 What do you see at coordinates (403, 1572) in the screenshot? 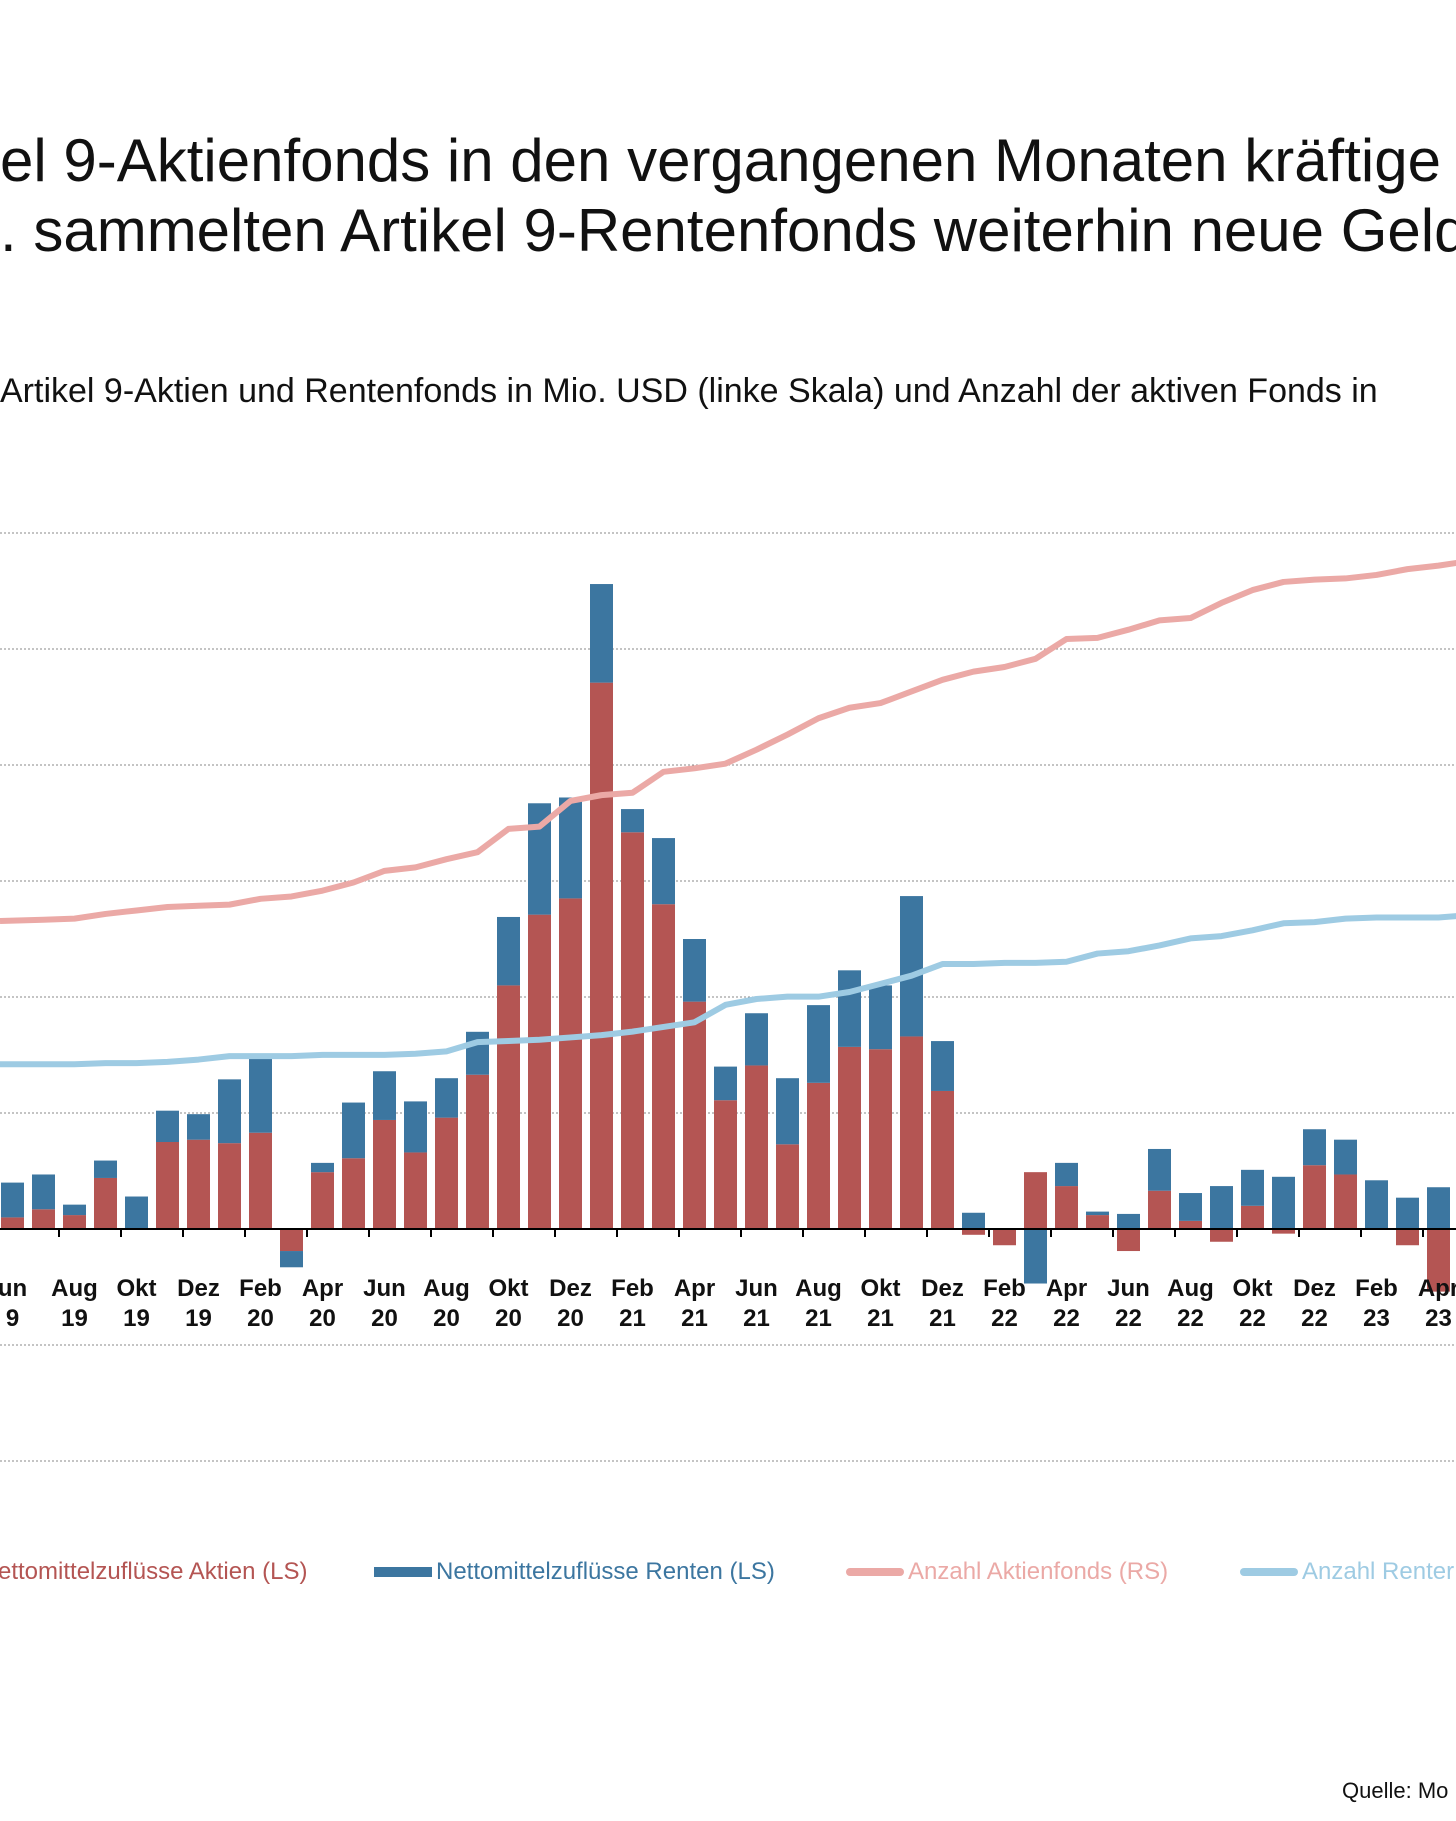
I see `legend-swatch-renten` at bounding box center [403, 1572].